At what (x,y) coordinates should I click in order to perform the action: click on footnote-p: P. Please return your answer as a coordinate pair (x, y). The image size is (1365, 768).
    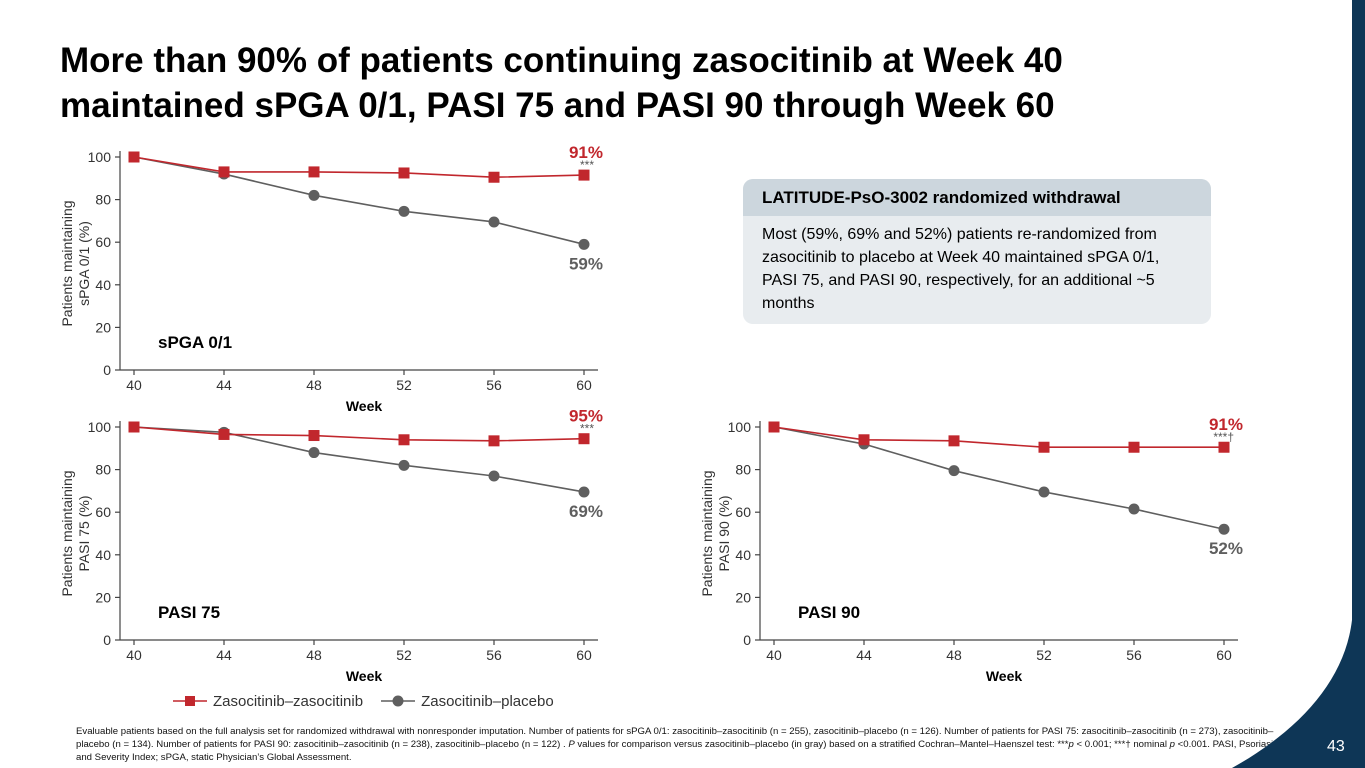
    Looking at the image, I should click on (571, 744).